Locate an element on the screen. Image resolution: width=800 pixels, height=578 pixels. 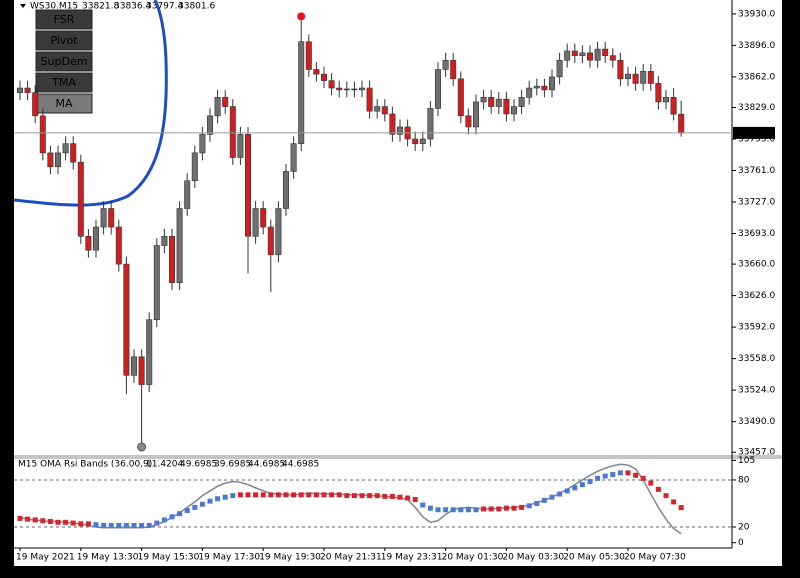
x-tick-label: 19 May 17:30 is located at coordinates (229, 558).